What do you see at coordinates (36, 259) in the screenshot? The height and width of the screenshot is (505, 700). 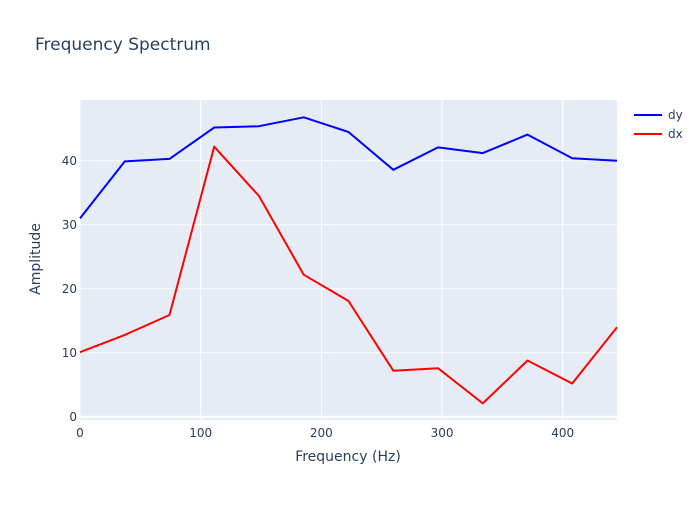 I see `y-axis-title: Amplitude` at bounding box center [36, 259].